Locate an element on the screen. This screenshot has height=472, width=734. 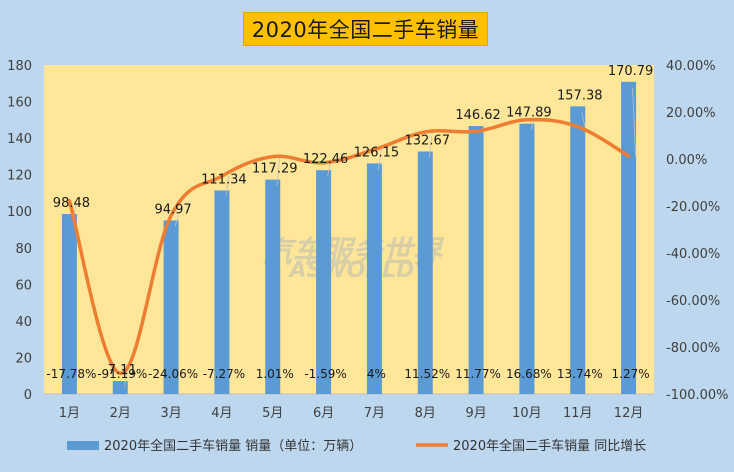
watermark-cn: 汽车服务世界 is located at coordinates (353, 252).